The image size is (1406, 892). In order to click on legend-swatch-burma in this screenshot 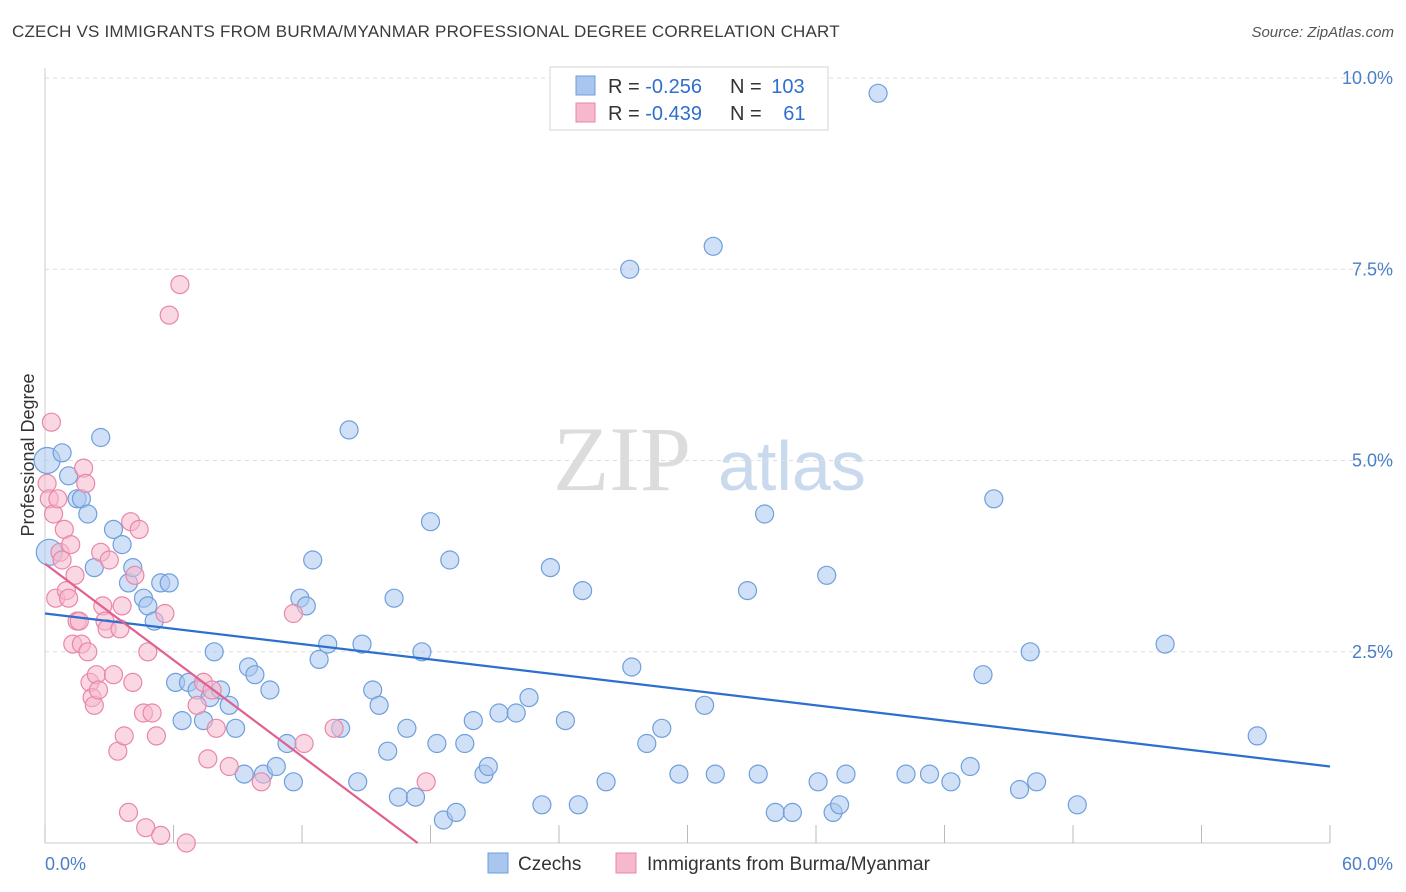, I will do `click(585, 112)`.